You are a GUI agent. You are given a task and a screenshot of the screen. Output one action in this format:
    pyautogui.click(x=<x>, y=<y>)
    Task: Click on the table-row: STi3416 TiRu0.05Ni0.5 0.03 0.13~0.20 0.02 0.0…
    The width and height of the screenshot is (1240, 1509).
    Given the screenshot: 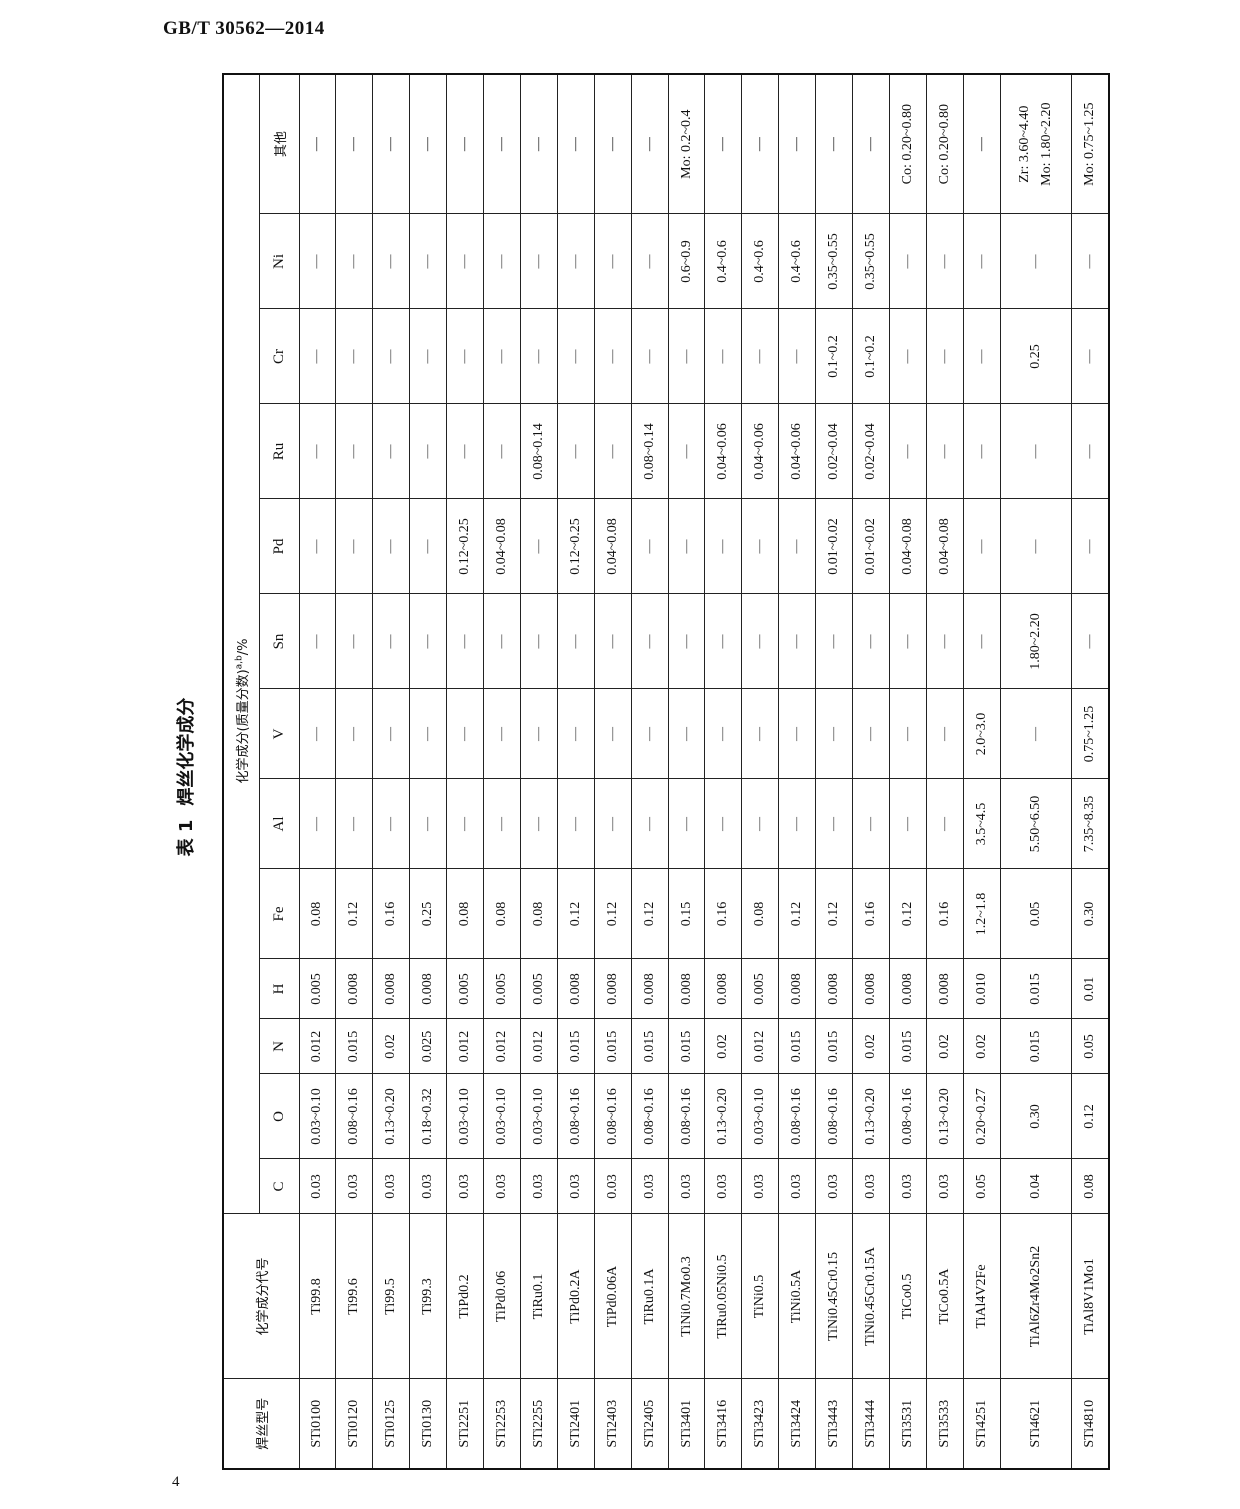 What is the action you would take?
    pyautogui.click(x=723, y=771)
    